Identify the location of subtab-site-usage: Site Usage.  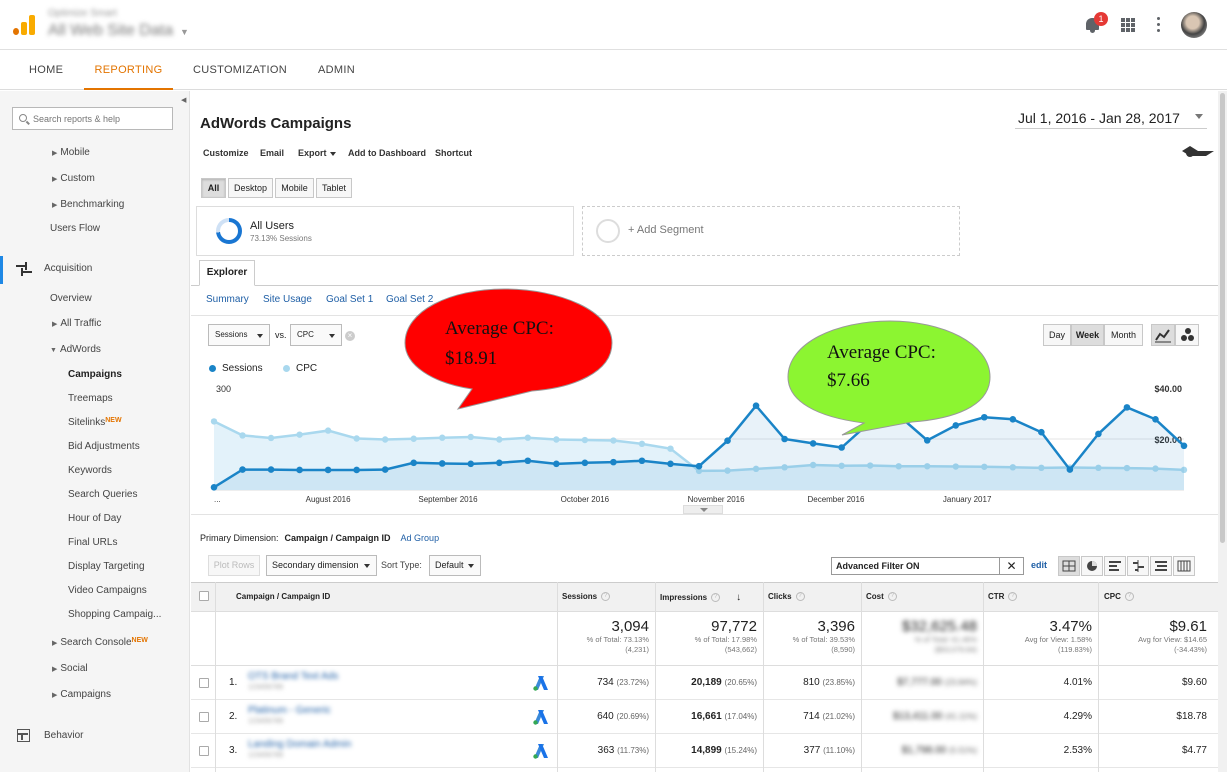
(287, 299).